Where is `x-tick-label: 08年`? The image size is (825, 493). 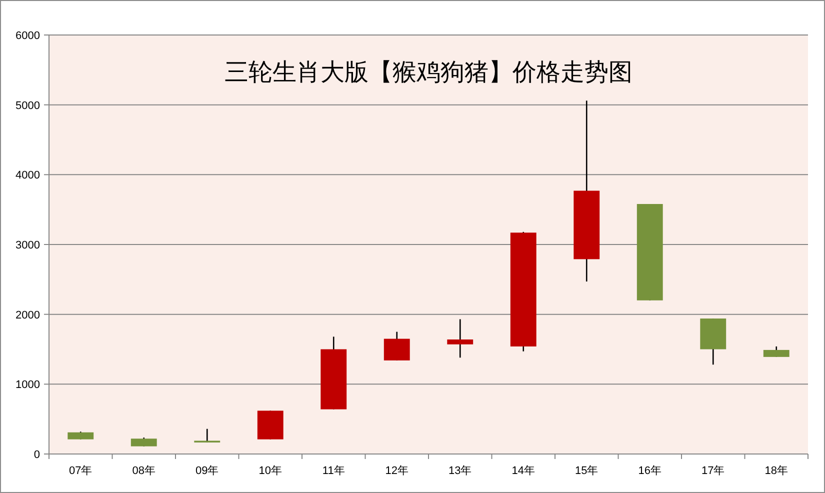 x-tick-label: 08年 is located at coordinates (144, 471).